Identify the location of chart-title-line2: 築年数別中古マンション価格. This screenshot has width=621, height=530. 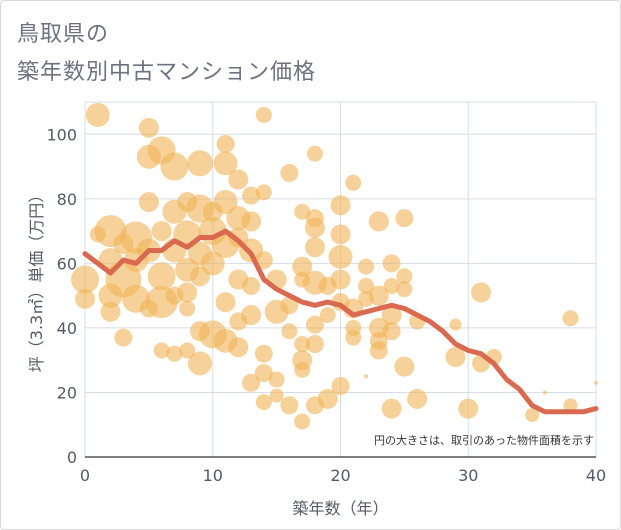
(167, 72).